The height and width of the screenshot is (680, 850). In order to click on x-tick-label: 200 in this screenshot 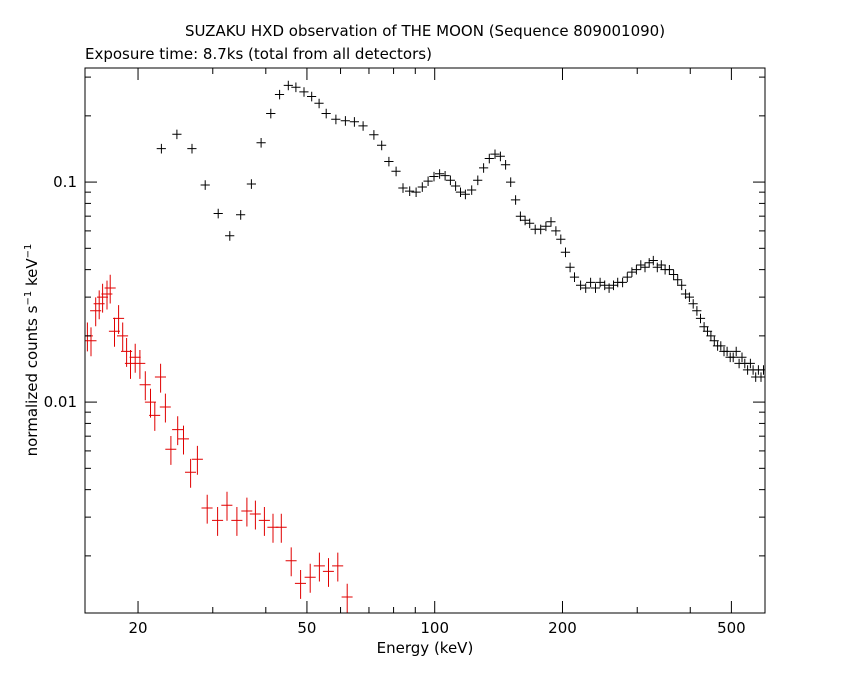, I will do `click(562, 628)`.